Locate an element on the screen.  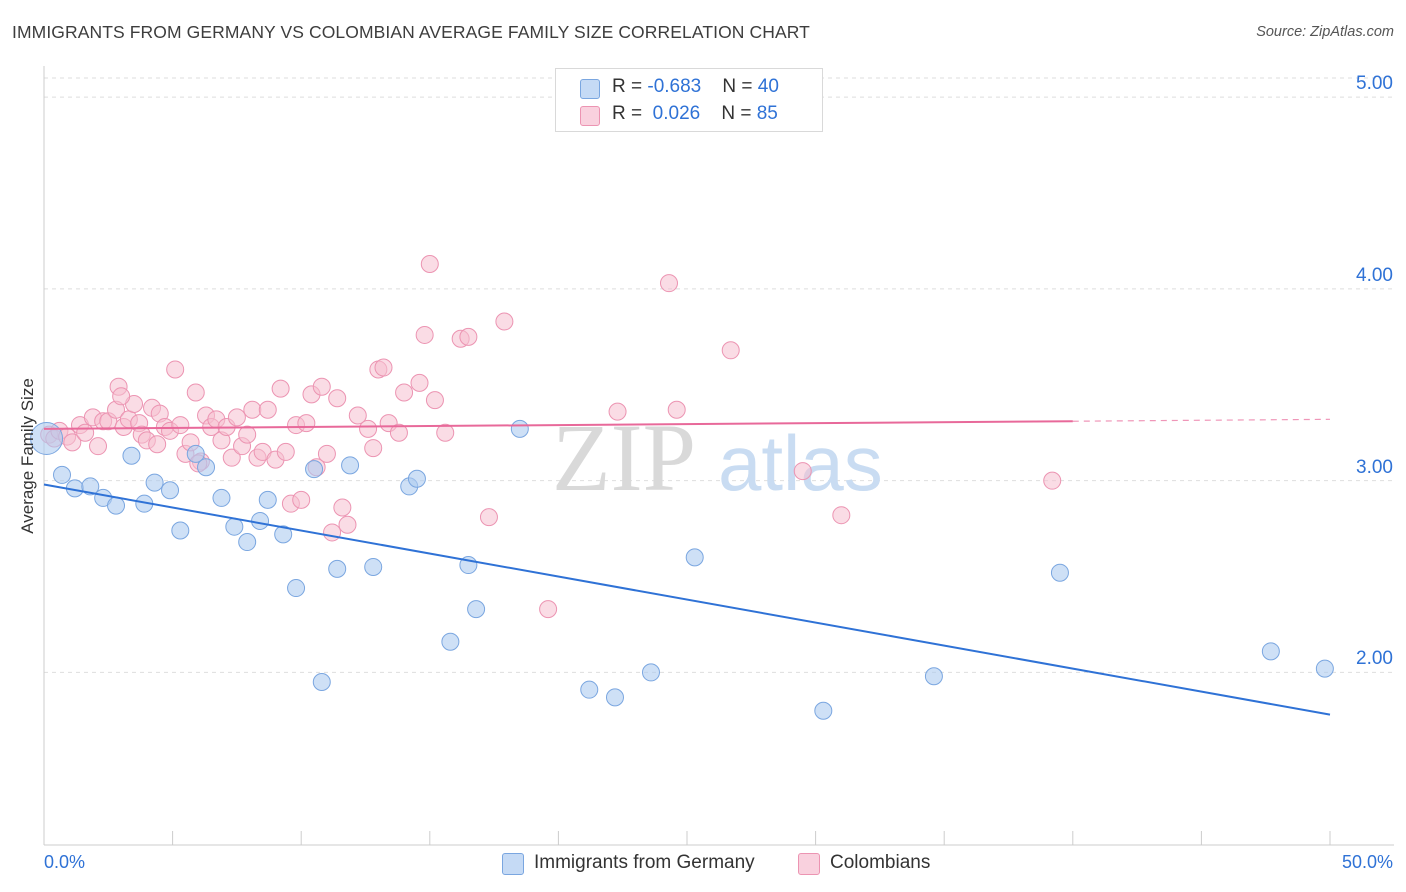
legend-n-value: 40 is located at coordinates (768, 86).